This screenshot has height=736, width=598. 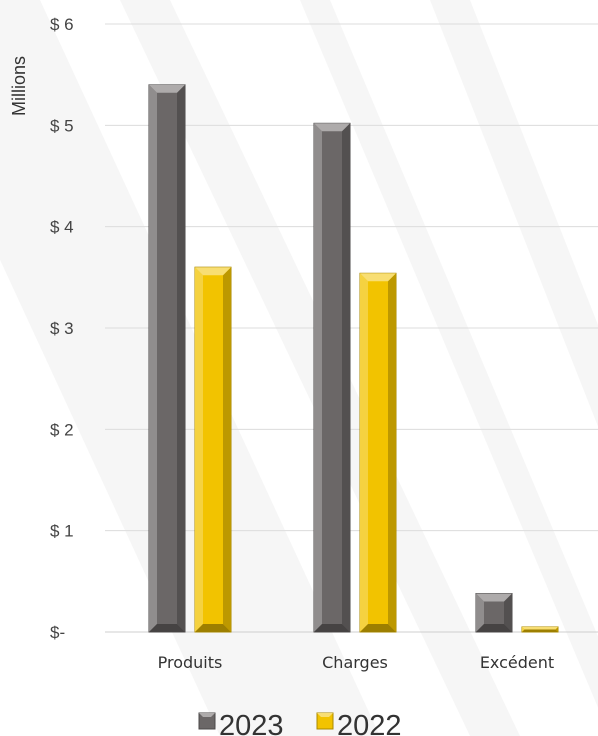 What do you see at coordinates (62, 227) in the screenshot?
I see `y-tick-label: $ 4` at bounding box center [62, 227].